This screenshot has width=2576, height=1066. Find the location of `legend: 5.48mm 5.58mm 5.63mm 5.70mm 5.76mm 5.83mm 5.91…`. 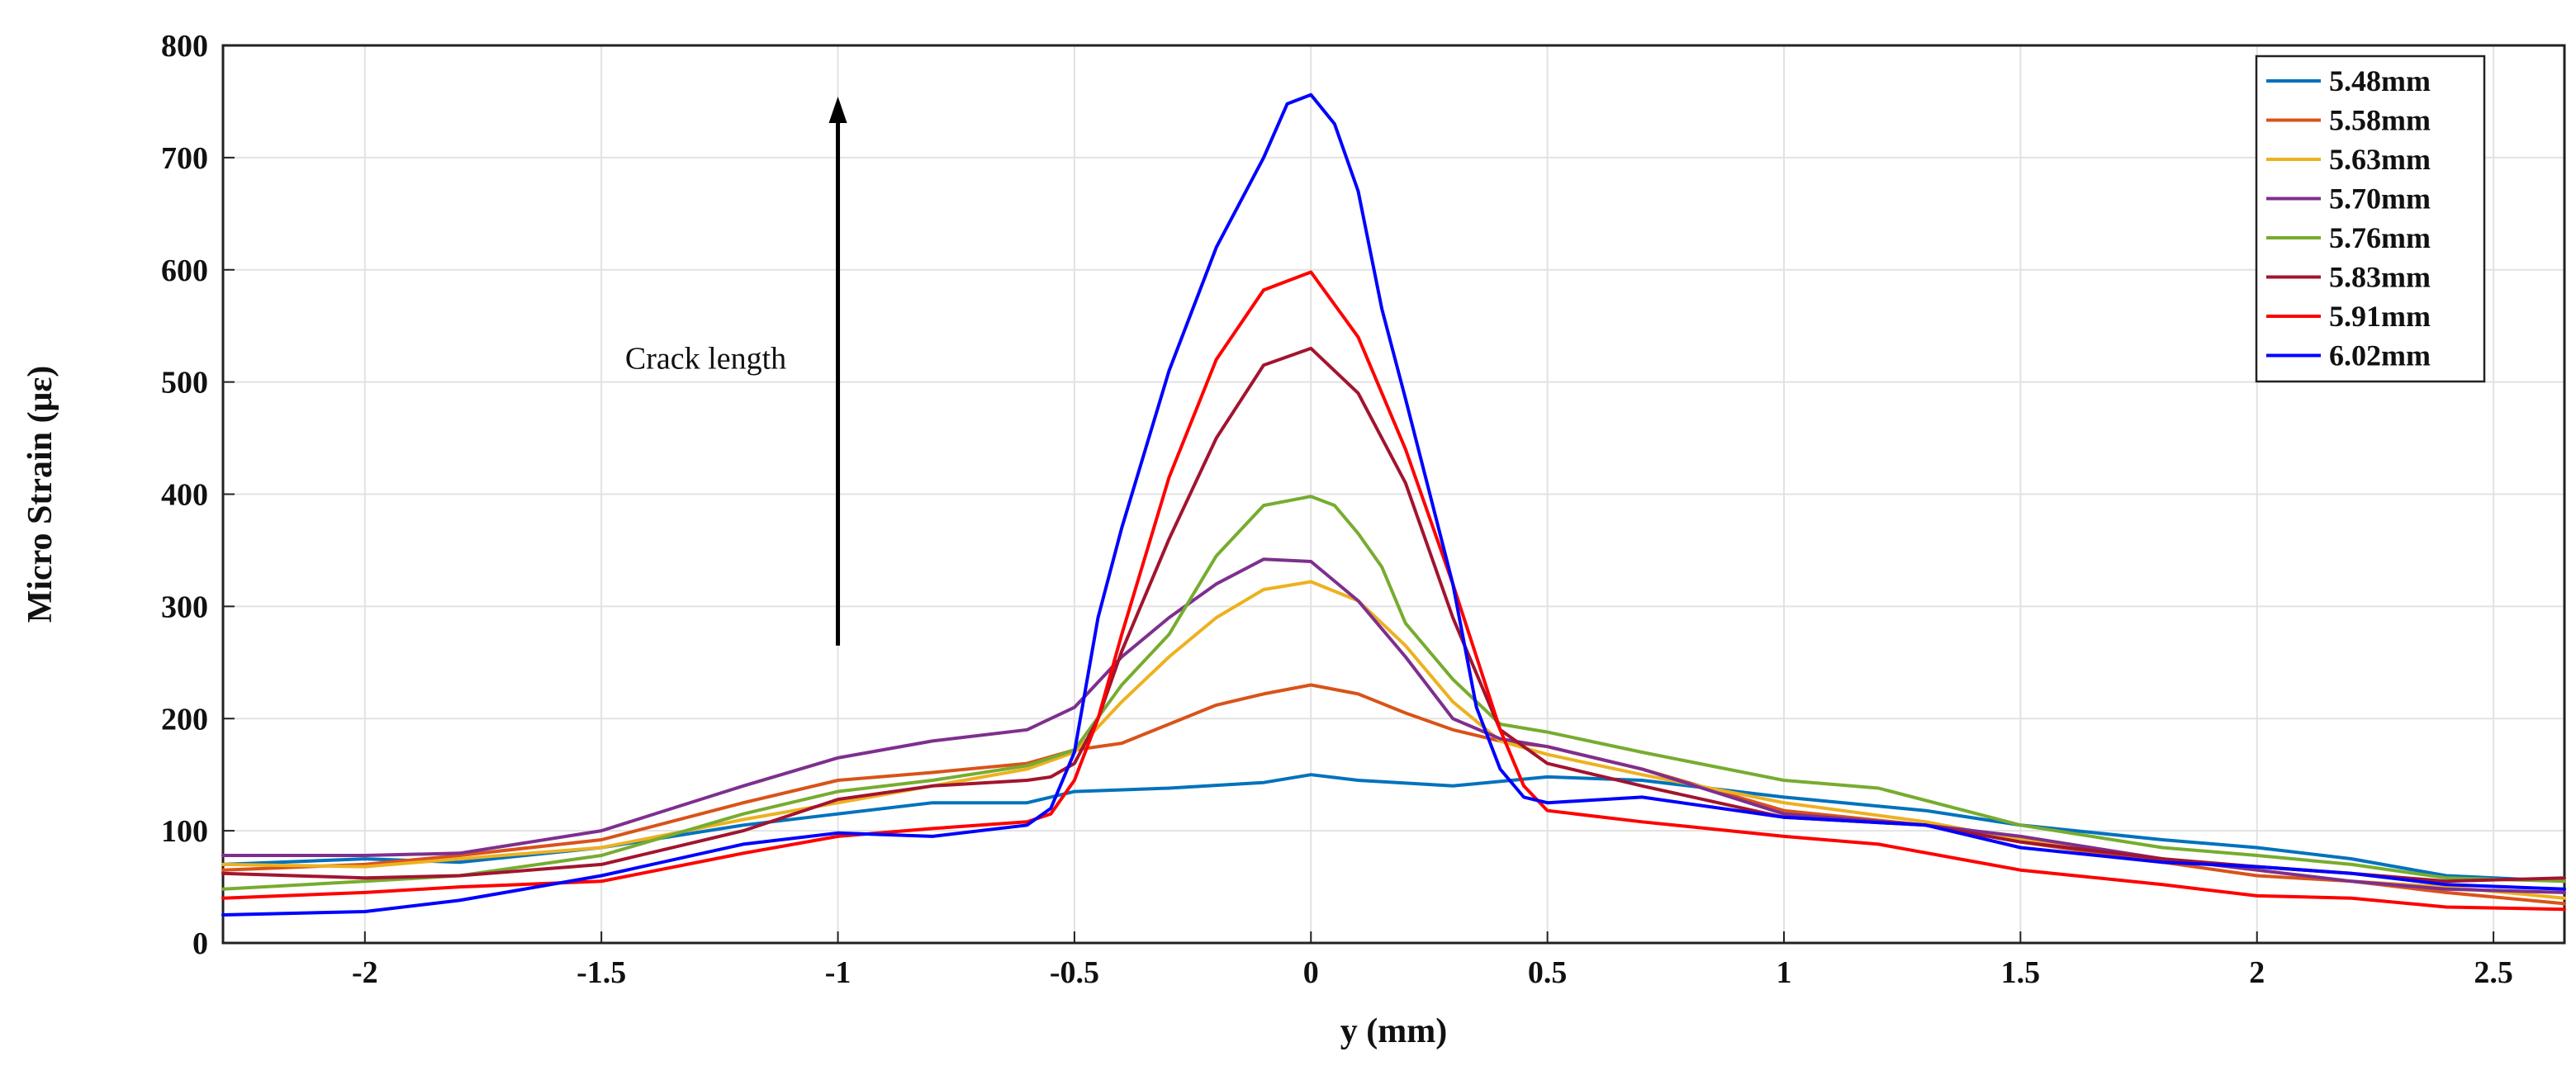

legend: 5.48mm 5.58mm 5.63mm 5.70mm 5.76mm 5.83mm 5.91… is located at coordinates (2370, 219).